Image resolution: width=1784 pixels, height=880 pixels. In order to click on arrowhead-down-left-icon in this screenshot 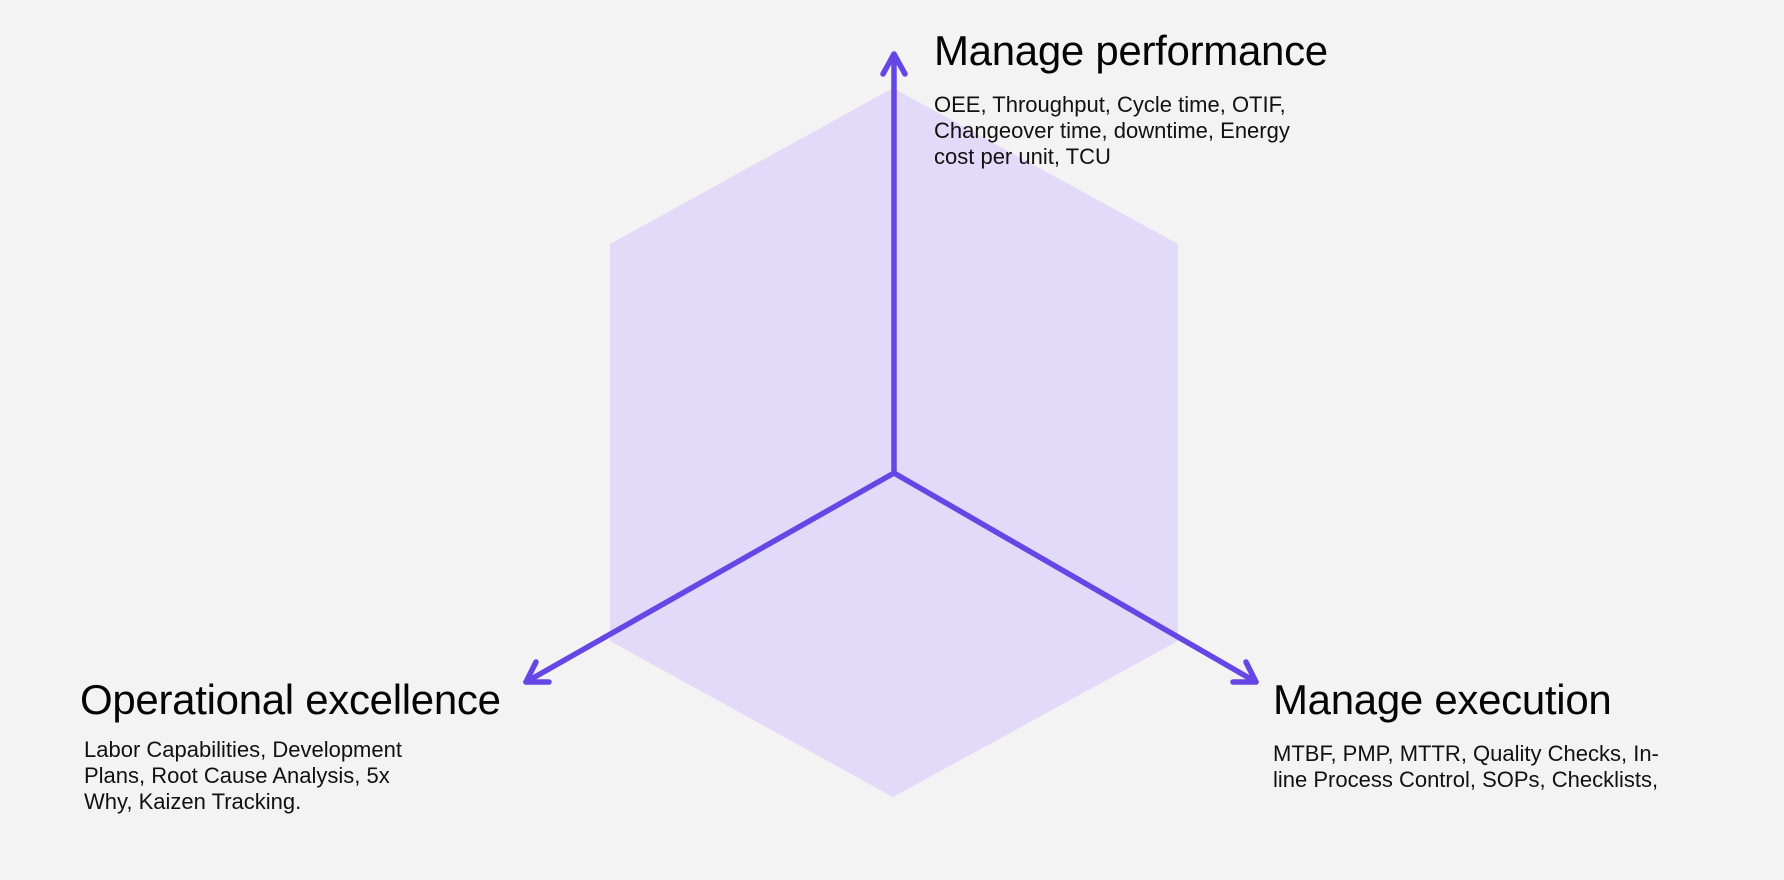, I will do `click(537, 672)`.